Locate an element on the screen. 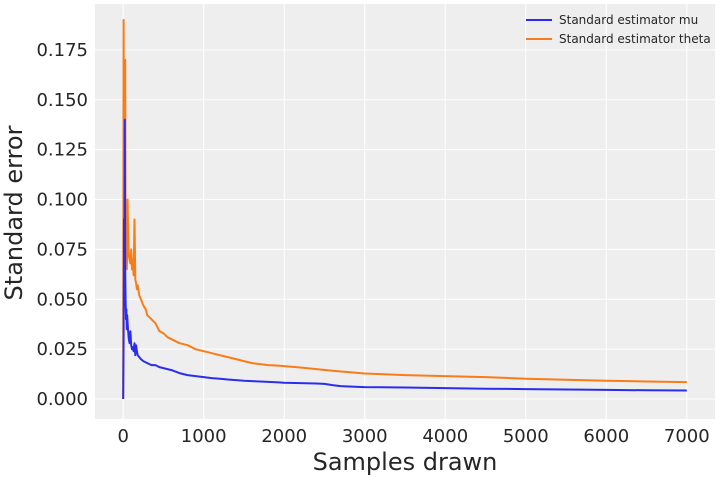 This screenshot has height=480, width=720. y-tick-label: 0.050 is located at coordinates (62, 299).